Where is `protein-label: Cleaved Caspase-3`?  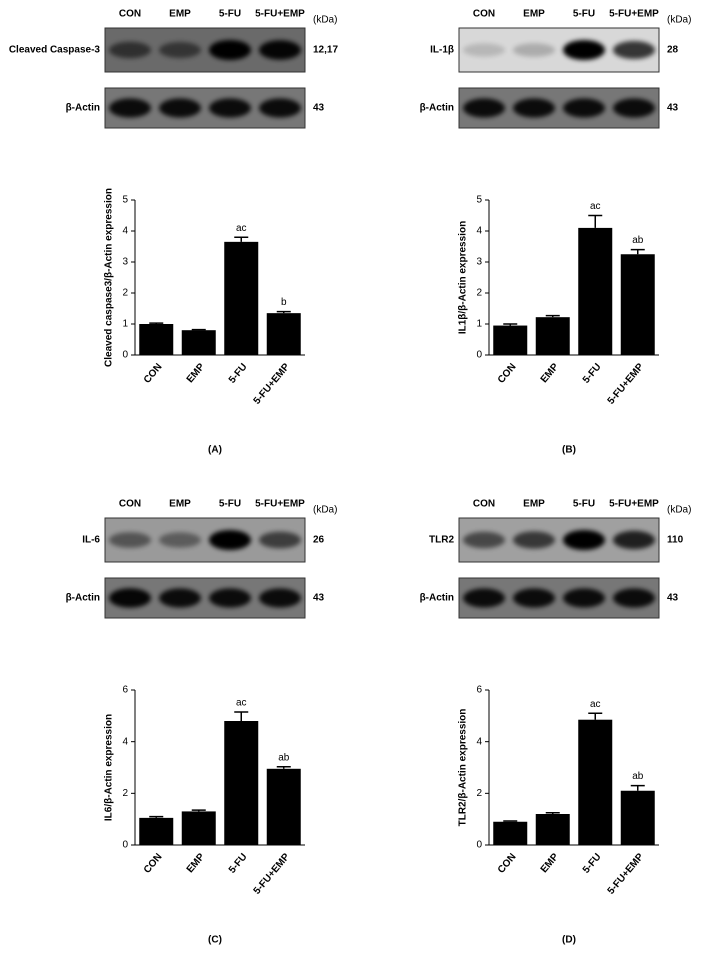
protein-label: Cleaved Caspase-3 is located at coordinates (55, 50).